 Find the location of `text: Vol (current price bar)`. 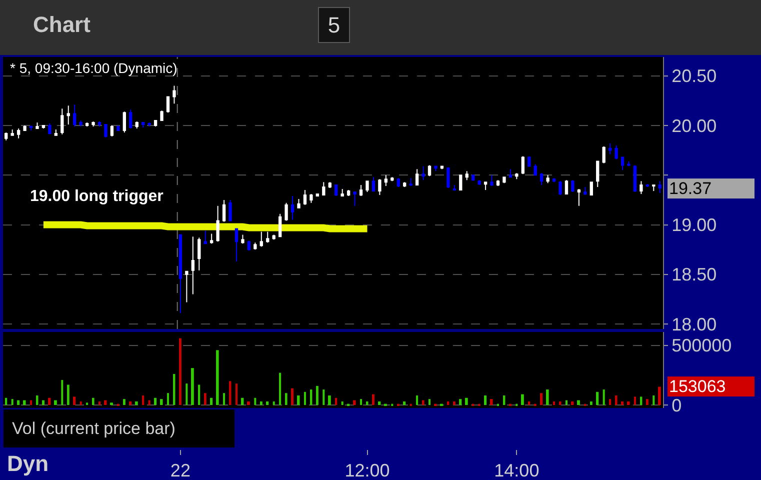

text: Vol (current price bar) is located at coordinates (94, 428).